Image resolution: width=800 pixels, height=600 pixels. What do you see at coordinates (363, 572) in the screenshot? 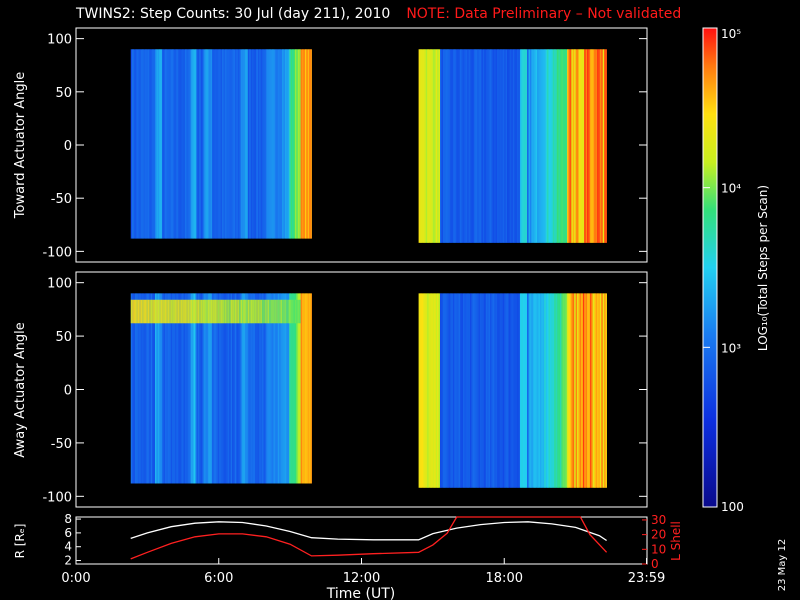
I see `time-axis: 0:00 6:00 12:00 18:00 23:59` at bounding box center [363, 572].